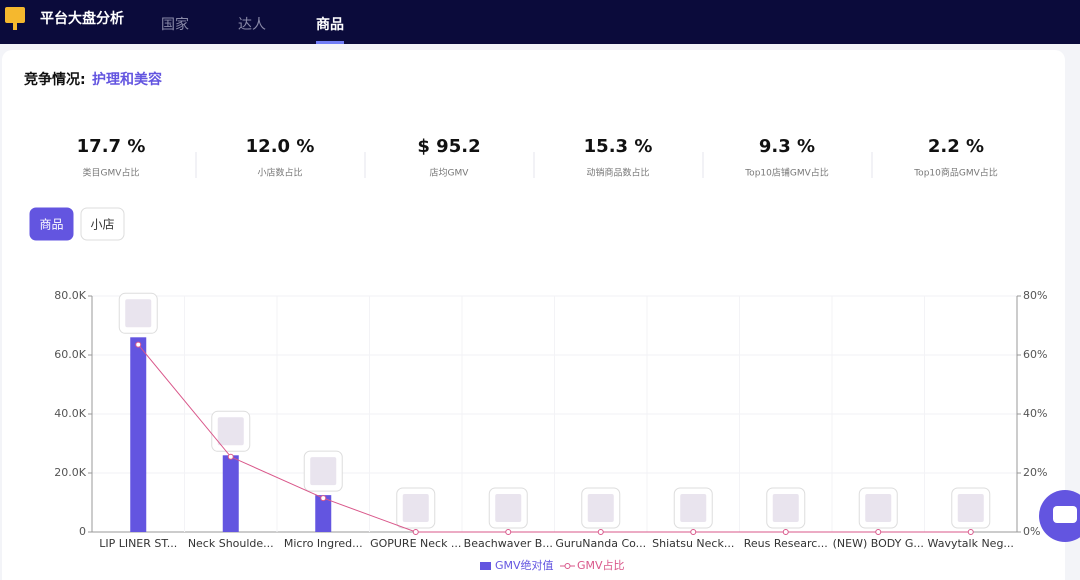 This screenshot has height=580, width=1080. I want to click on header-label: 竞争情况:, so click(55, 79).